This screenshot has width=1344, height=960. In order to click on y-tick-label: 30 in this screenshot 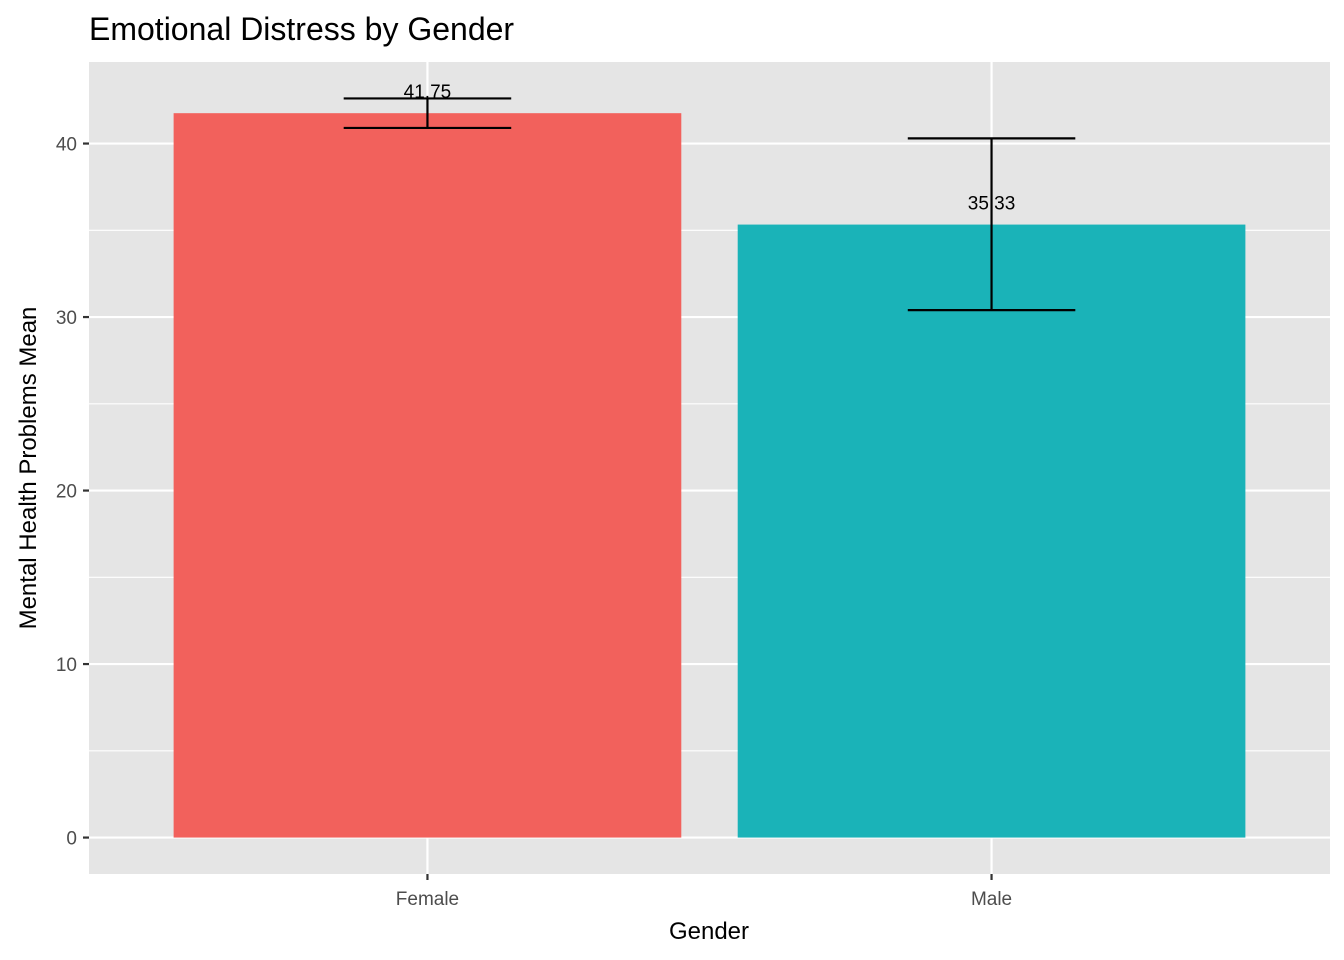, I will do `click(66, 318)`.